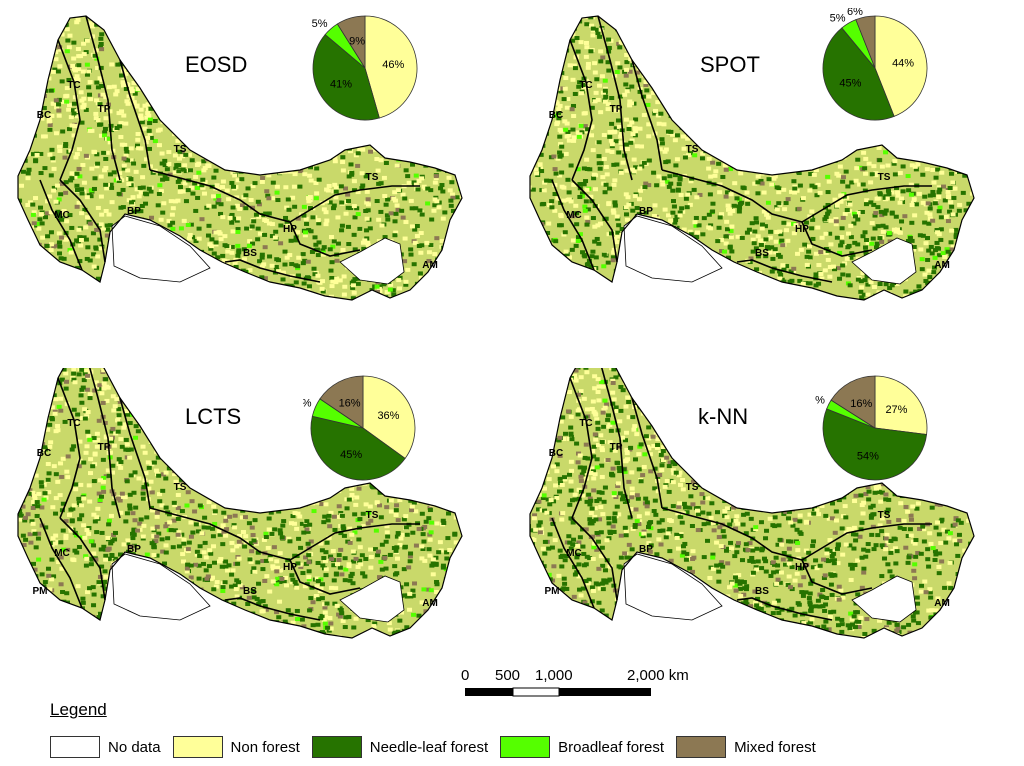  Describe the element at coordinates (658, 675) in the screenshot. I see `scale-tick-2000: 2,000 km` at that location.